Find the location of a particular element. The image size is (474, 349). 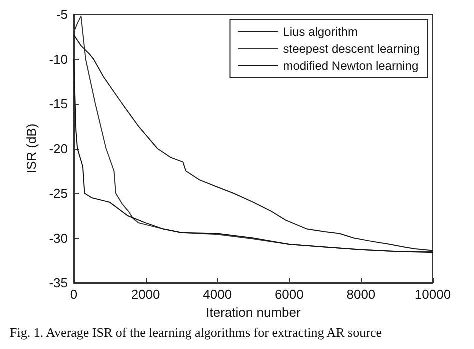

x-tick-label: 6000 is located at coordinates (289, 294).